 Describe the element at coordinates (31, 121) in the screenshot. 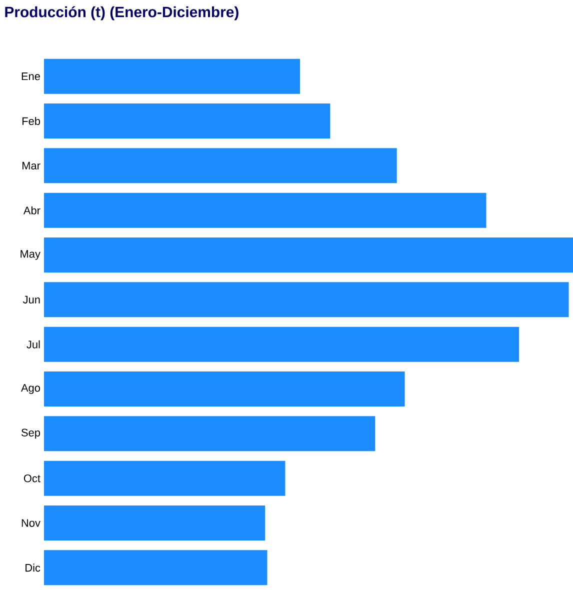

I see `y-tick-label: Feb` at that location.